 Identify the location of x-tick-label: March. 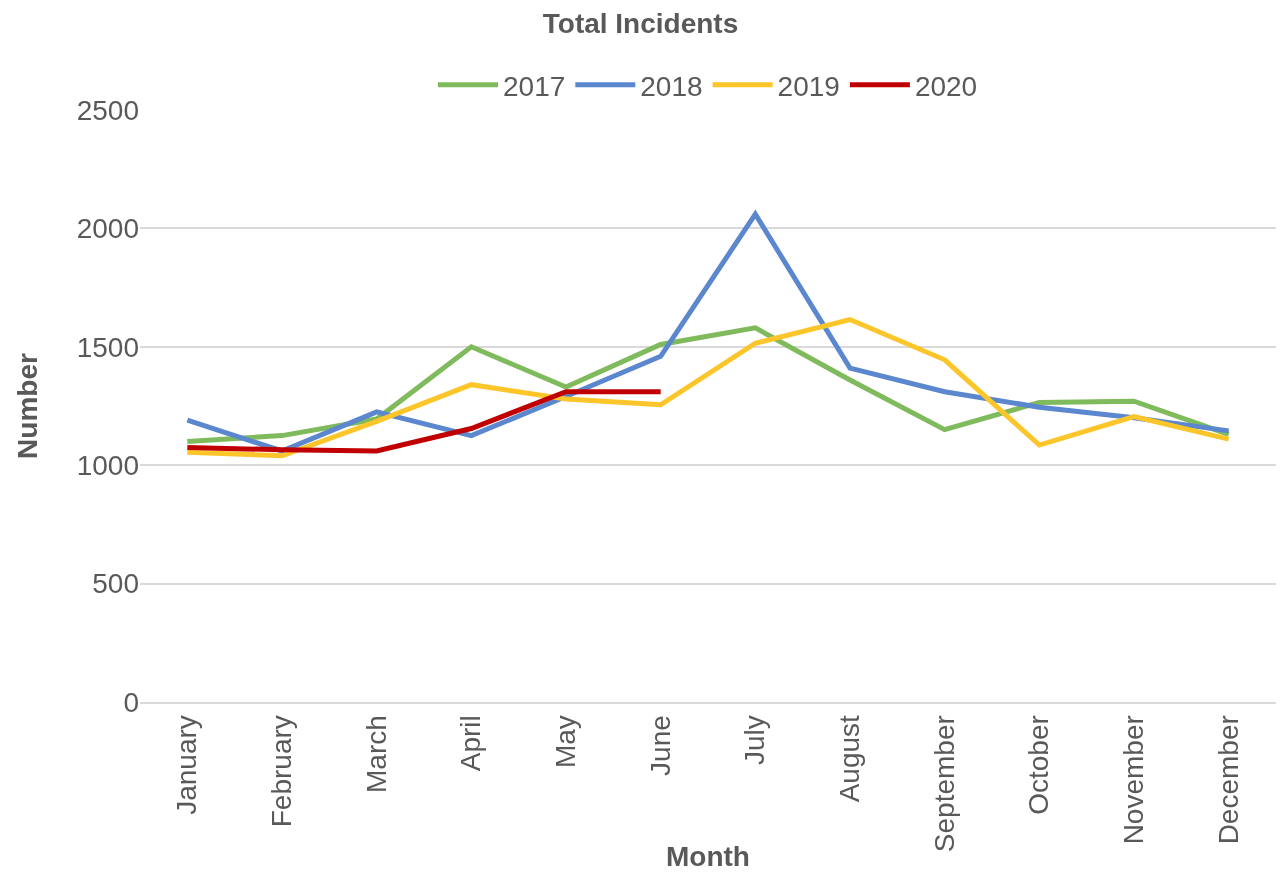
(376, 754).